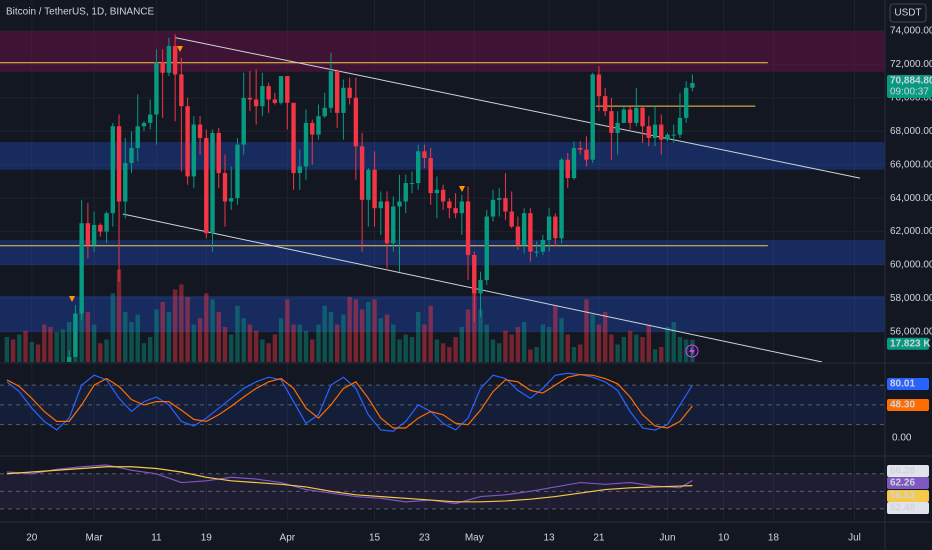 The height and width of the screenshot is (550, 932). What do you see at coordinates (911, 131) in the screenshot?
I see `y-tick-label: 68,000.00` at bounding box center [911, 131].